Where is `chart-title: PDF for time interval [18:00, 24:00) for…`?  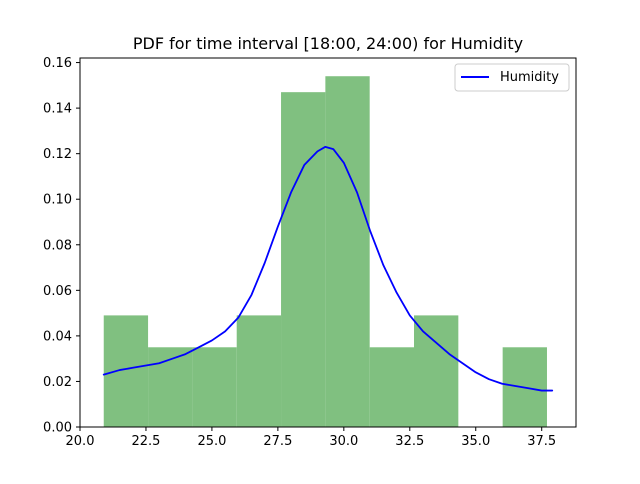 chart-title: PDF for time interval [18:00, 24:00) for… is located at coordinates (328, 43).